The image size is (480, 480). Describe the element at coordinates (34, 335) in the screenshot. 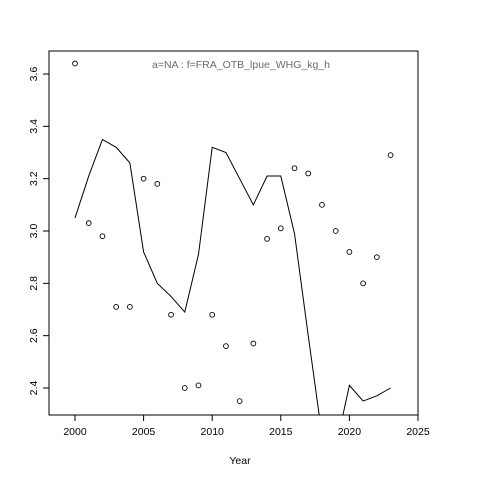

I see `y-tick-label: 2.6` at that location.